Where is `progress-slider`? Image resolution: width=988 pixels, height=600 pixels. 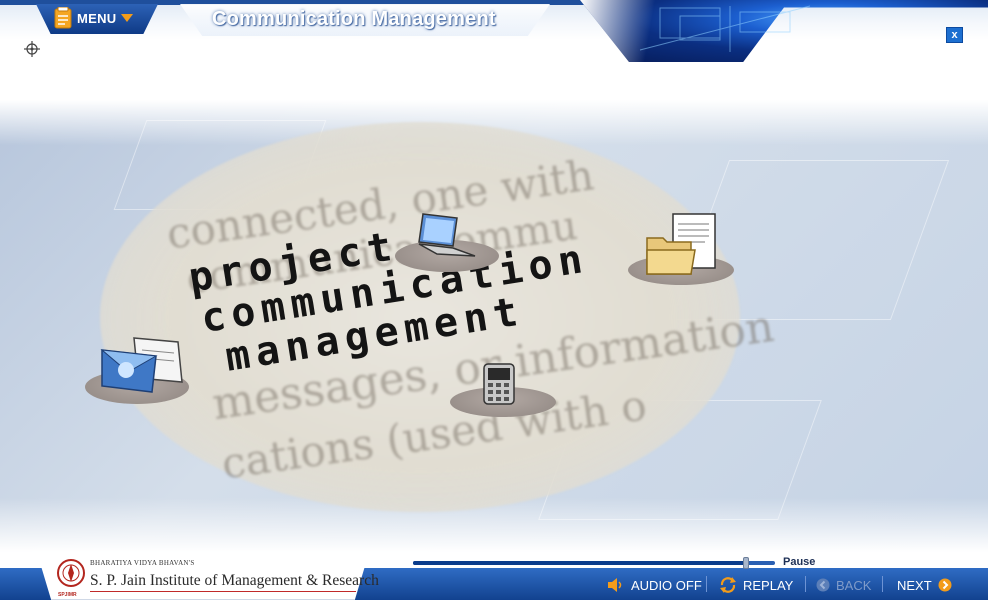
progress-slider is located at coordinates (594, 563).